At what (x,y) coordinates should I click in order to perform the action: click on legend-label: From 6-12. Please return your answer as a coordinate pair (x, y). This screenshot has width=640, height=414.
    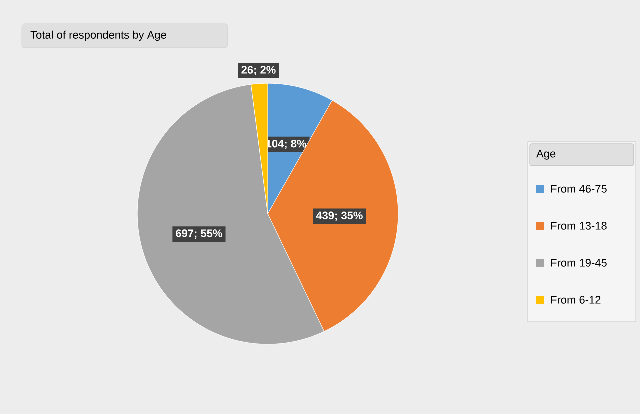
    Looking at the image, I should click on (576, 300).